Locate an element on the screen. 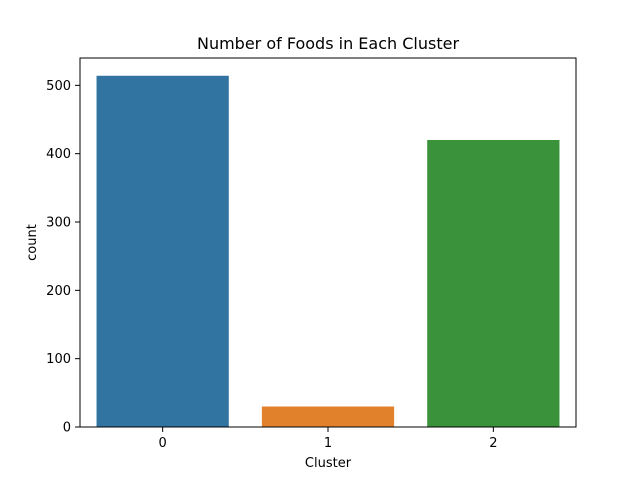 This screenshot has height=480, width=640. y-tick-label: 300 is located at coordinates (58, 223).